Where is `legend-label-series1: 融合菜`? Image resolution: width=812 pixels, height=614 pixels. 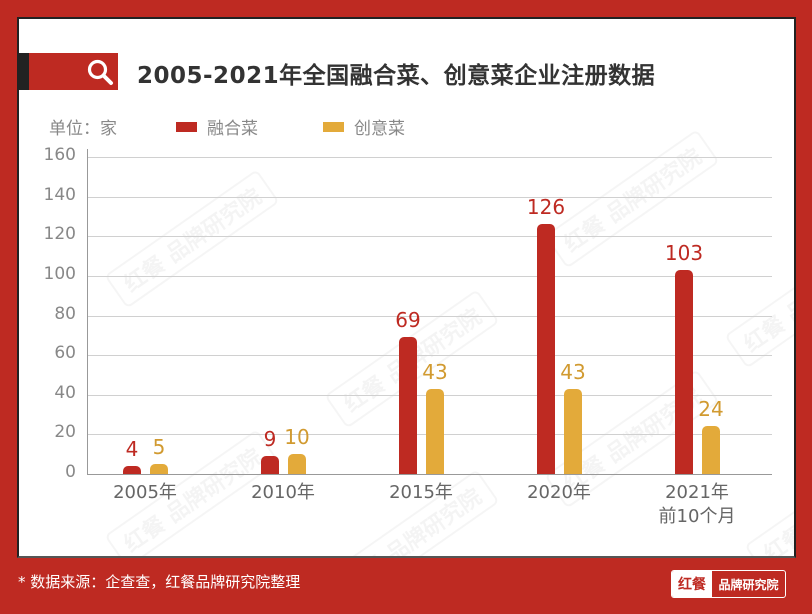
legend-label-series1: 融合菜 is located at coordinates (232, 129).